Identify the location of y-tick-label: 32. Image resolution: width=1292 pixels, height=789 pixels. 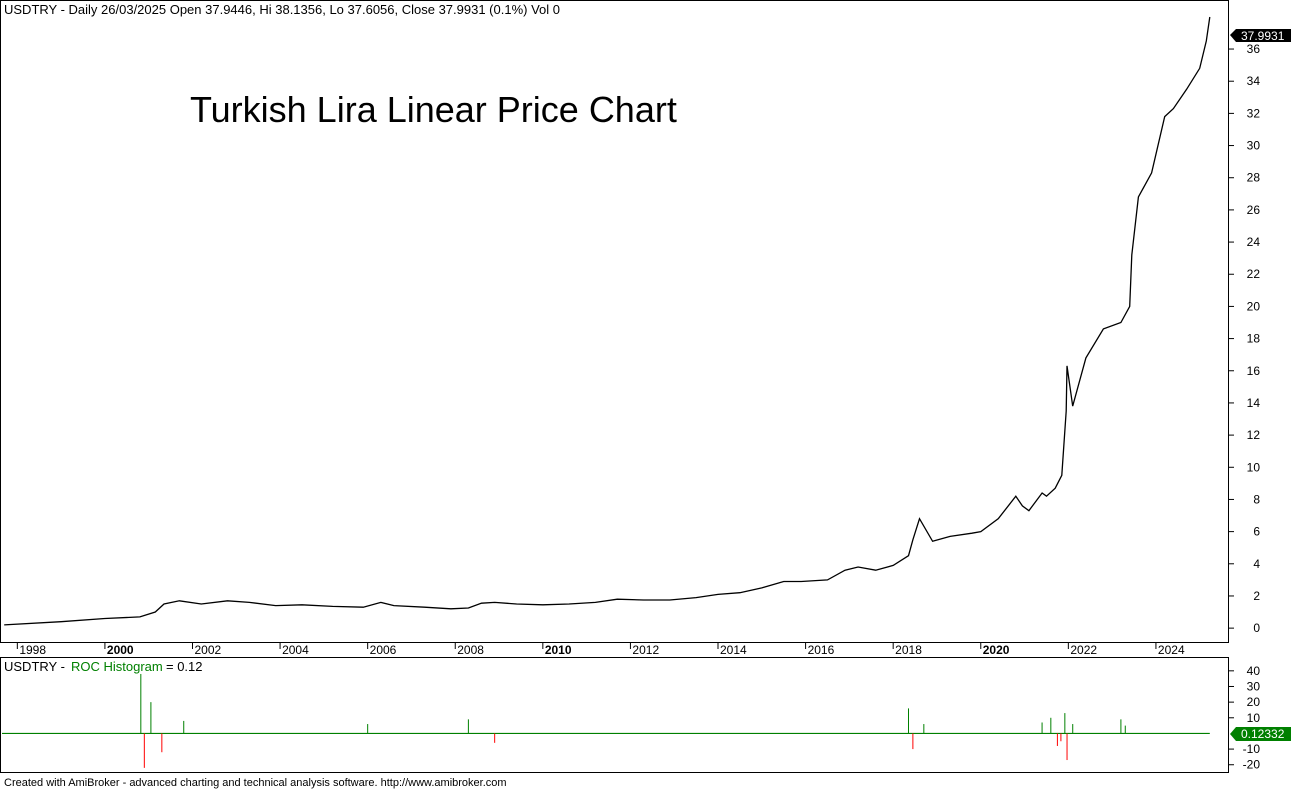
(1254, 113).